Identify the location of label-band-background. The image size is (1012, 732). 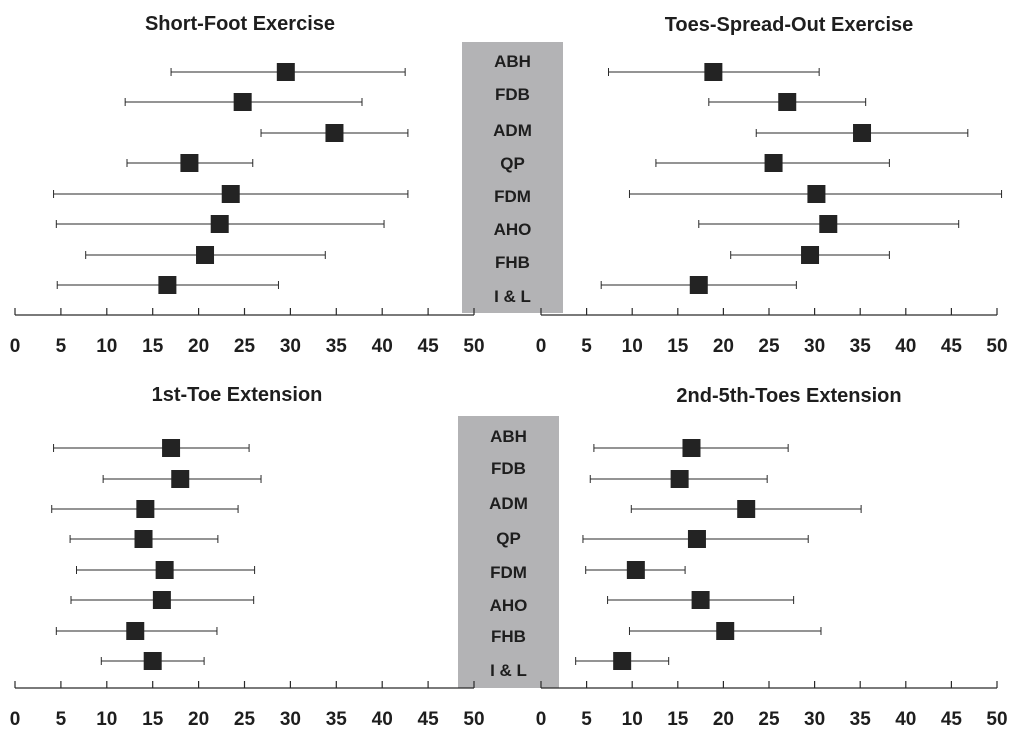
(508, 552).